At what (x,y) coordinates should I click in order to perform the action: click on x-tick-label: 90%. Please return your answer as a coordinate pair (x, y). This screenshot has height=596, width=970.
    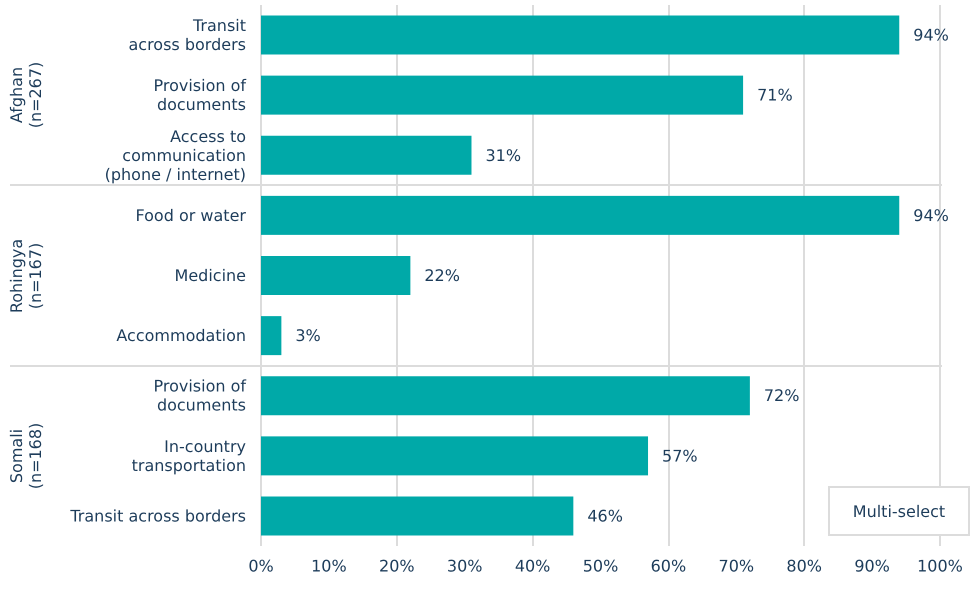
    Looking at the image, I should click on (872, 566).